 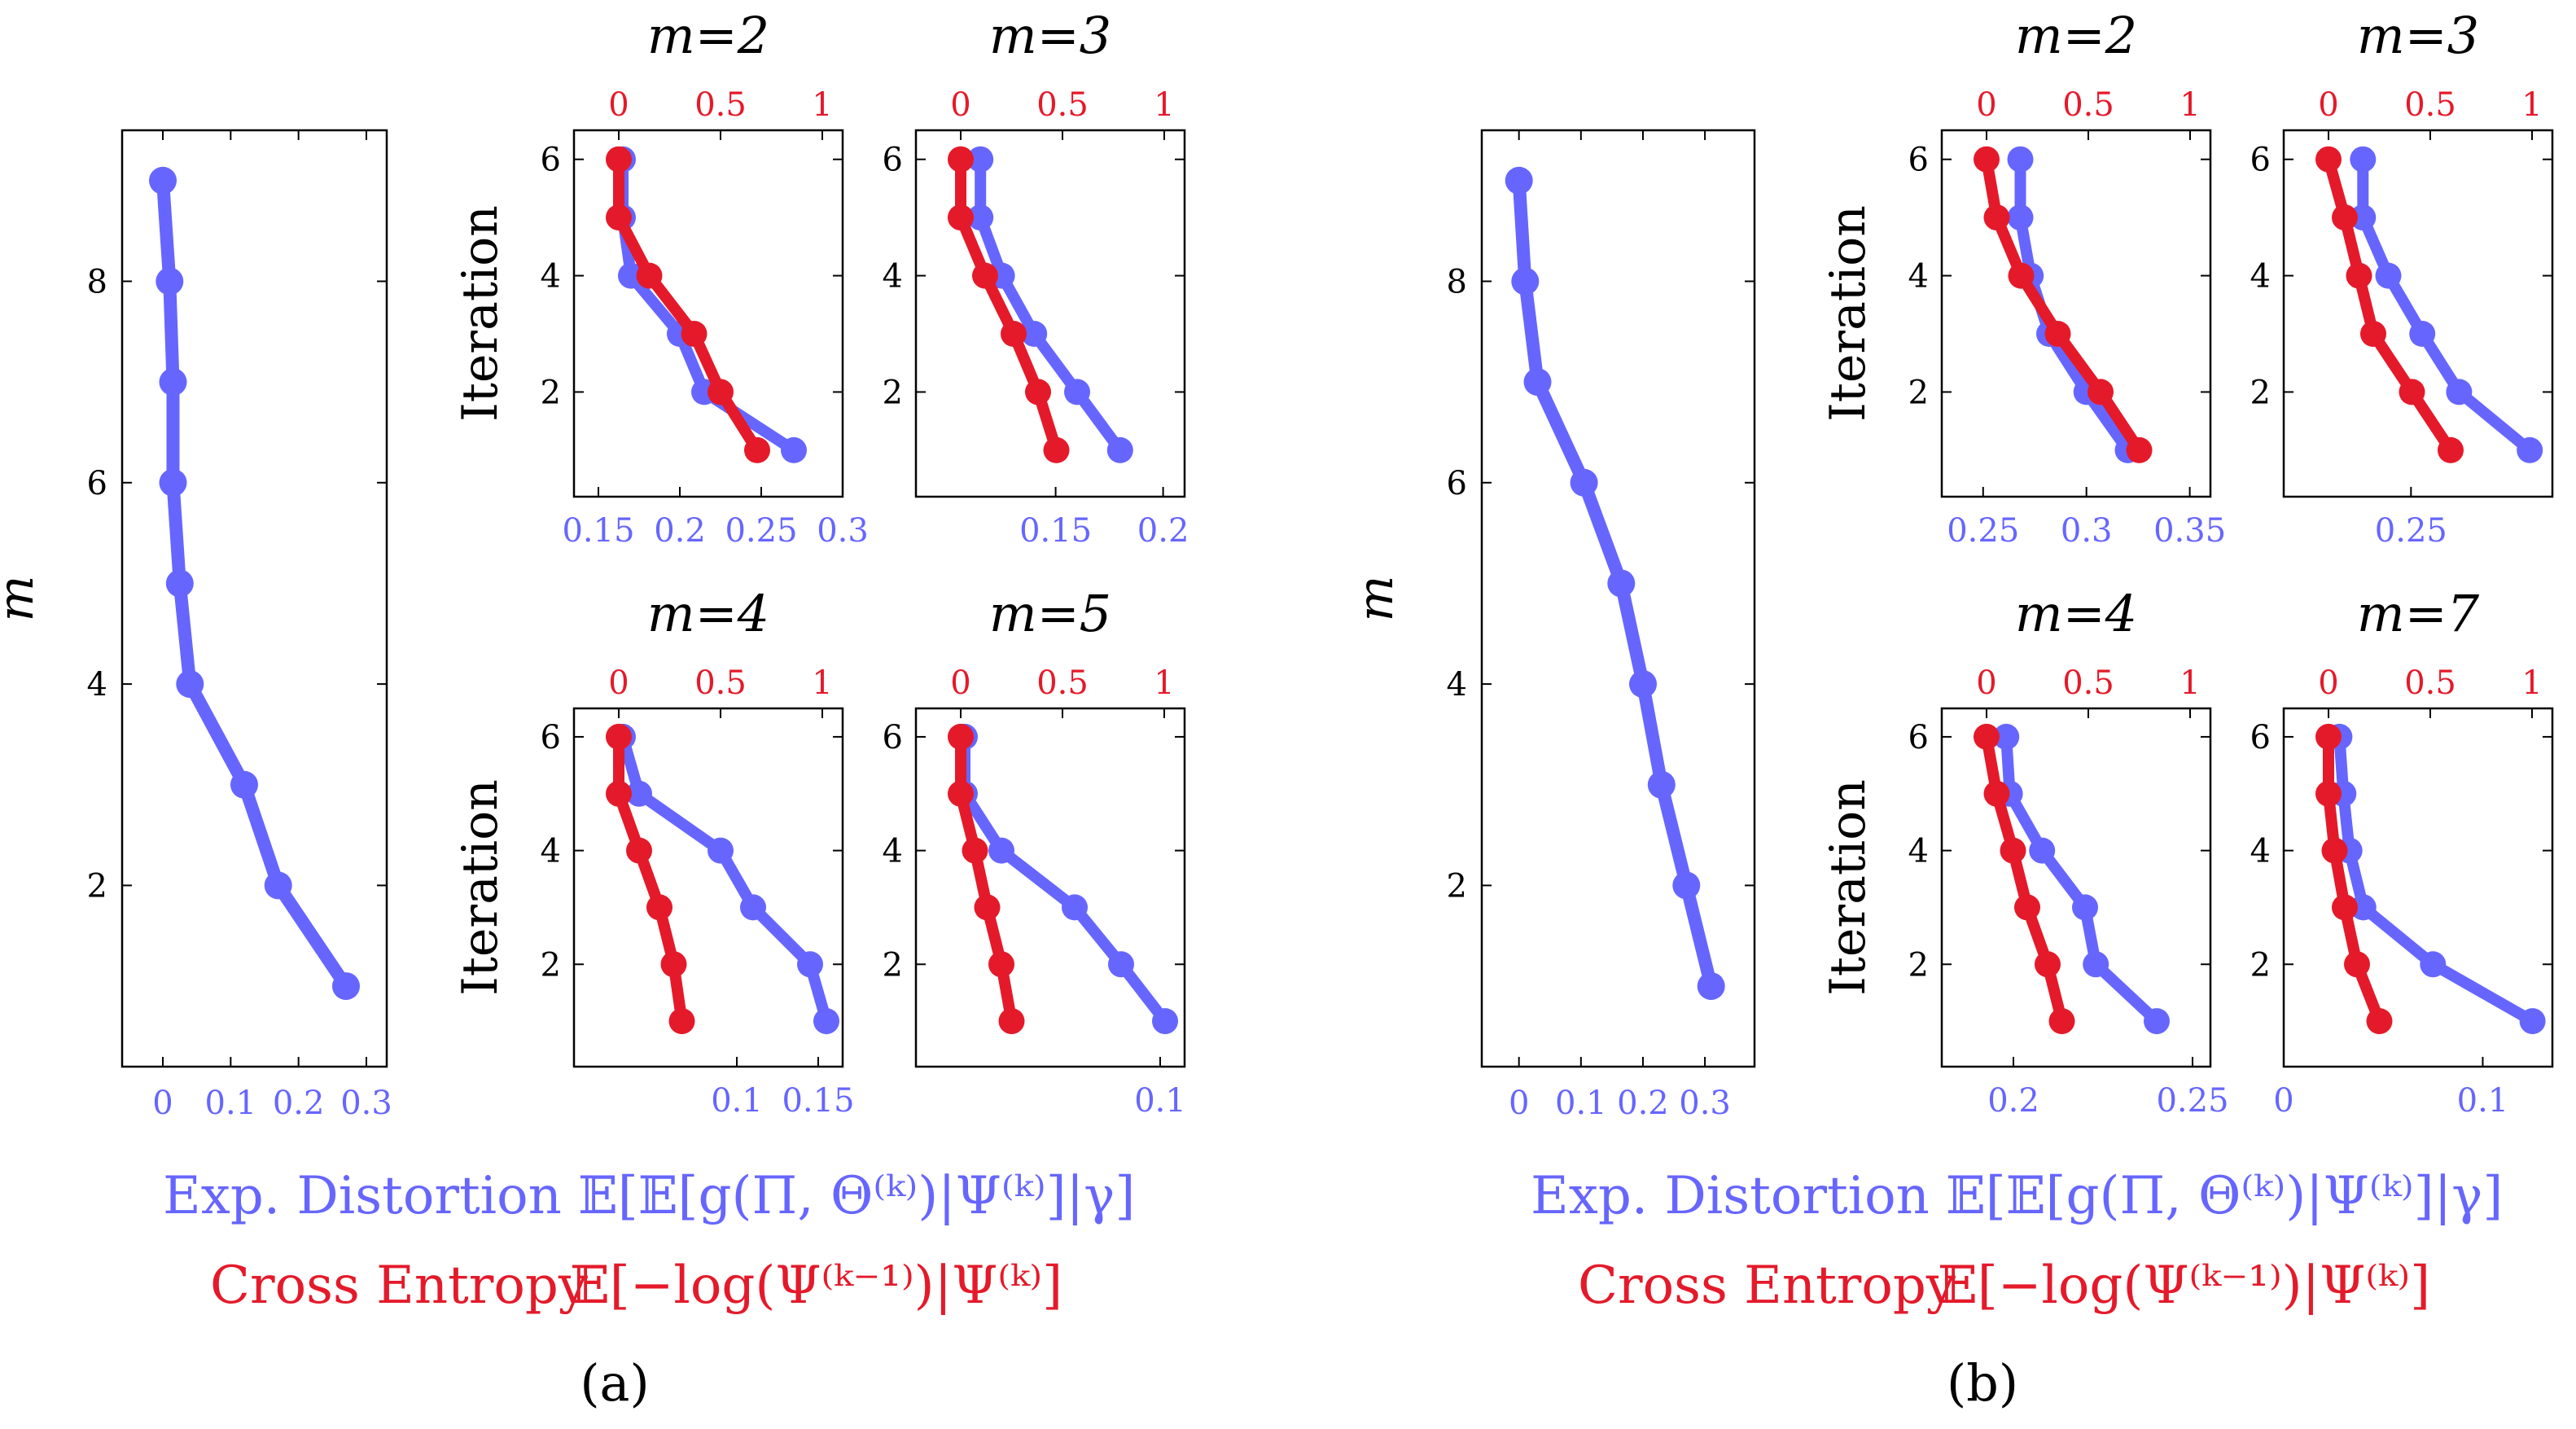 I want to click on subplot-title: m=7, so click(x=2418, y=613).